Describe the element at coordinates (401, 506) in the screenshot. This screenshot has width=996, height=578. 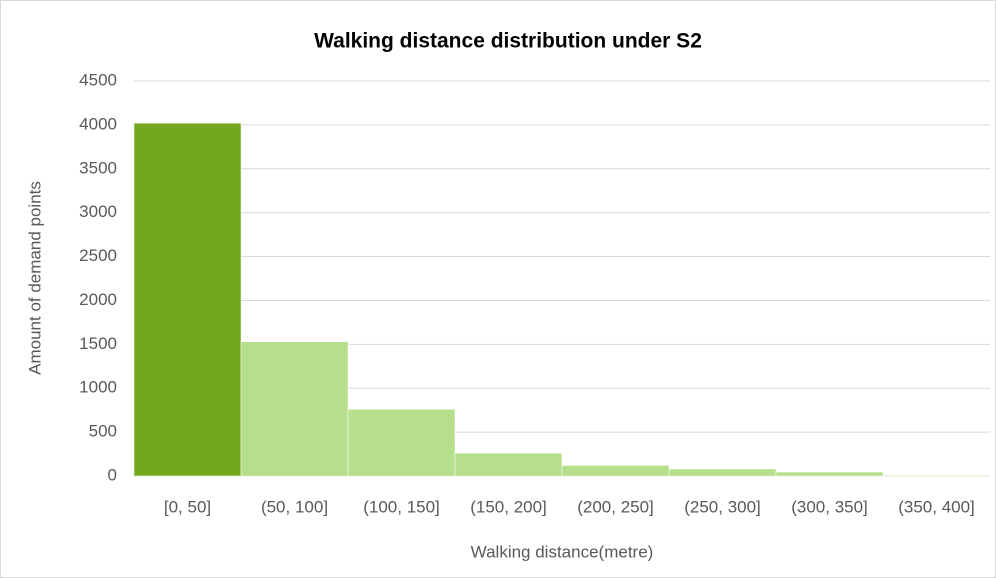
I see `x-tick-label: (100, 150]` at that location.